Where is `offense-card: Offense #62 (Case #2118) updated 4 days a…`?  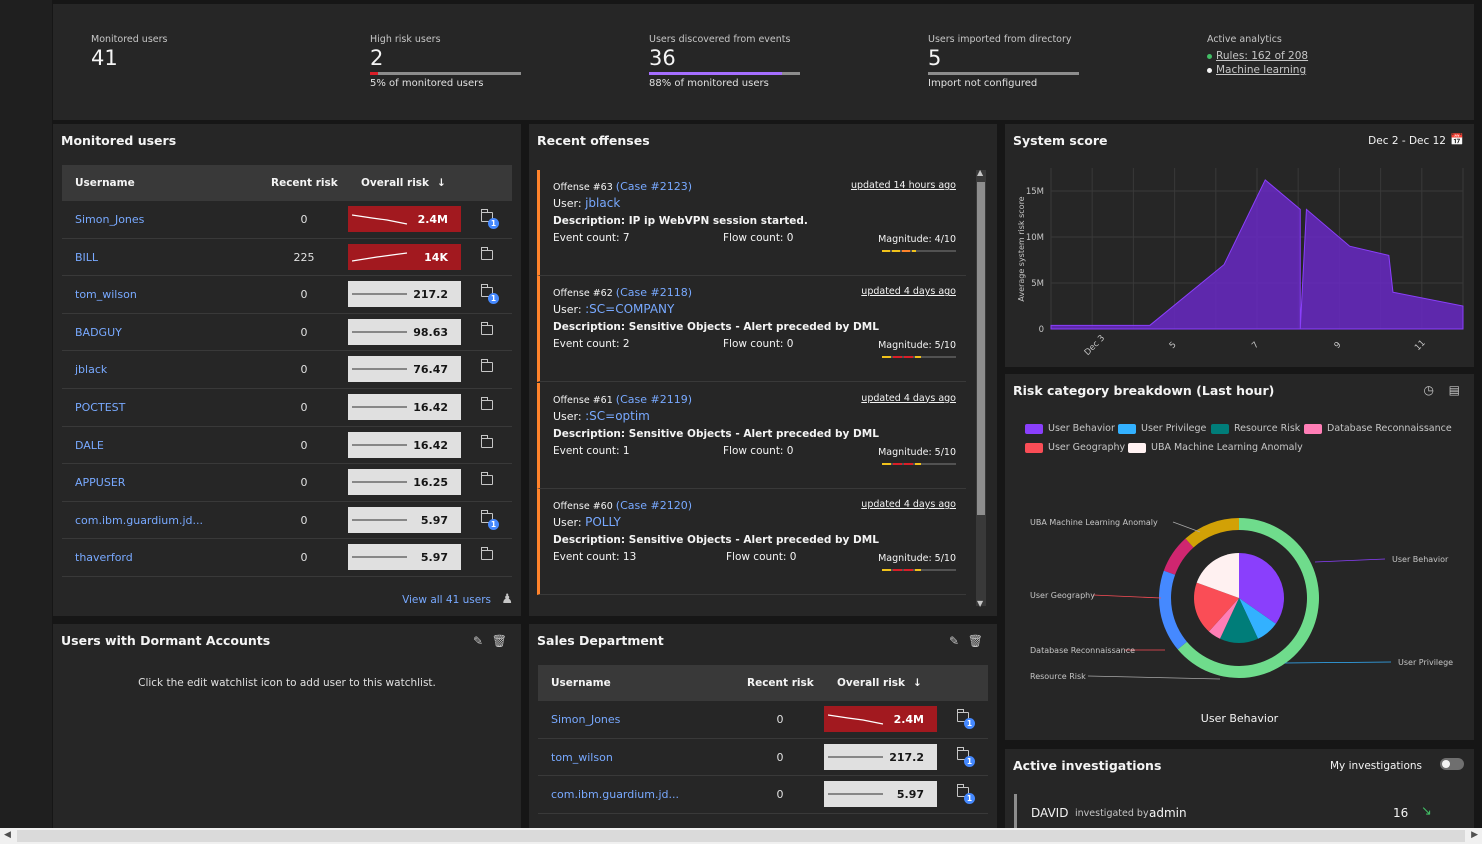
offense-card: Offense #62 (Case #2118) updated 4 days a… is located at coordinates (751, 329).